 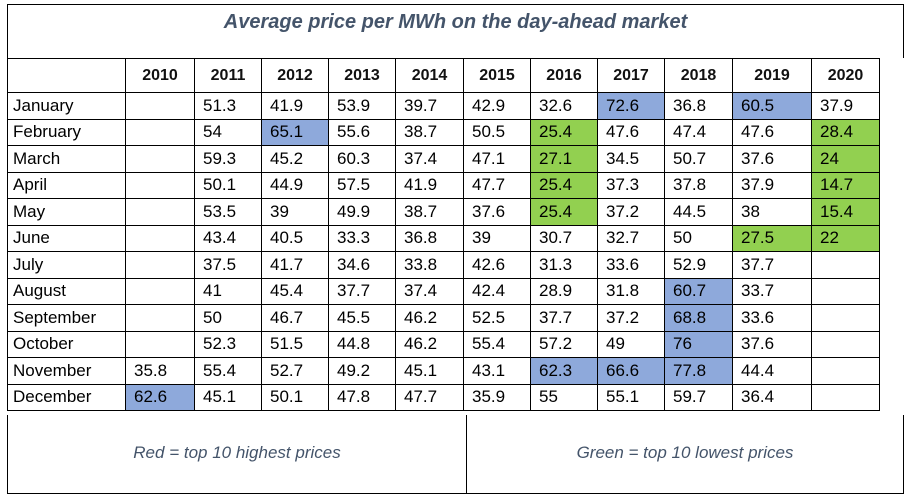 I want to click on price-cell: 44.5, so click(x=698, y=212).